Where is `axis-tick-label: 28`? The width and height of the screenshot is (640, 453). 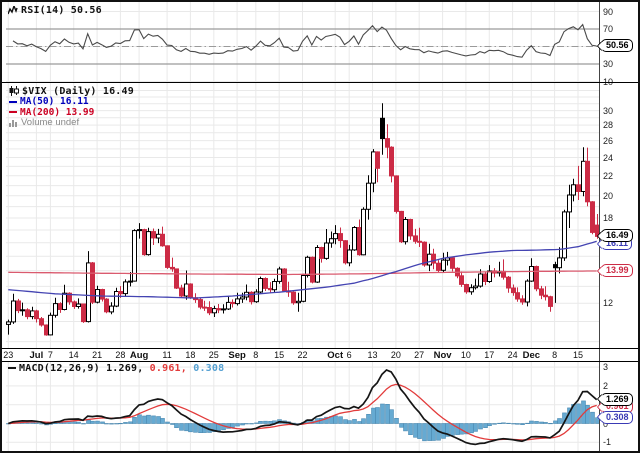
axis-tick-label: 28 is located at coordinates (608, 125).